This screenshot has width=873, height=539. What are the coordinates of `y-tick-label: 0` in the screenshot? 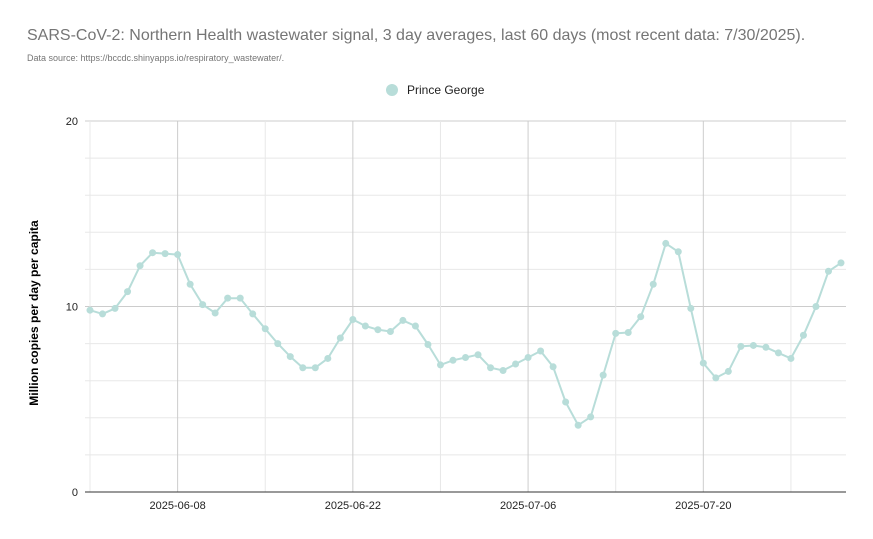 It's located at (75, 493).